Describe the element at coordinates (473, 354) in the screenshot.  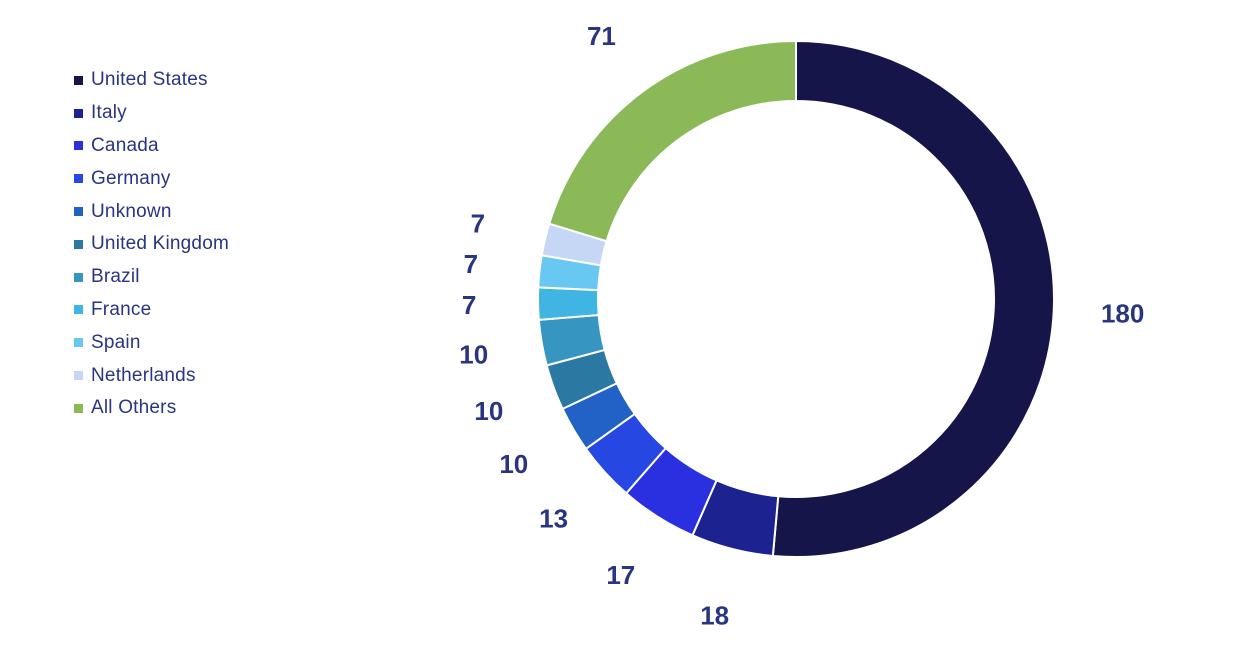
I see `value-label-brazil: 10` at that location.